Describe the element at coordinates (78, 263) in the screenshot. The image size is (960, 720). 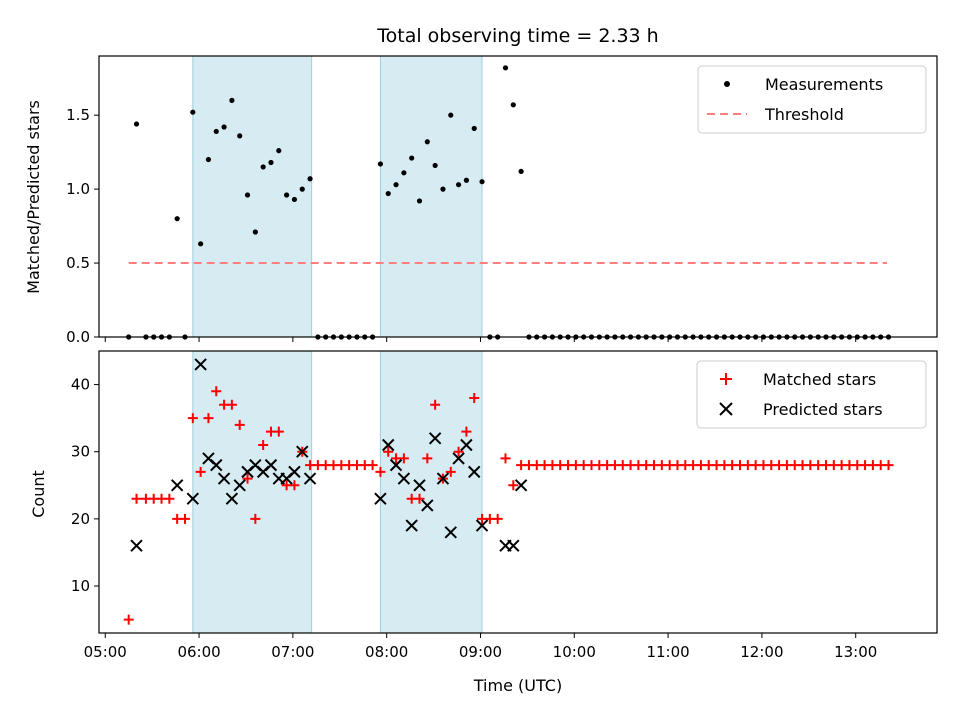
I see `top-y-tick-label: 0.5` at that location.